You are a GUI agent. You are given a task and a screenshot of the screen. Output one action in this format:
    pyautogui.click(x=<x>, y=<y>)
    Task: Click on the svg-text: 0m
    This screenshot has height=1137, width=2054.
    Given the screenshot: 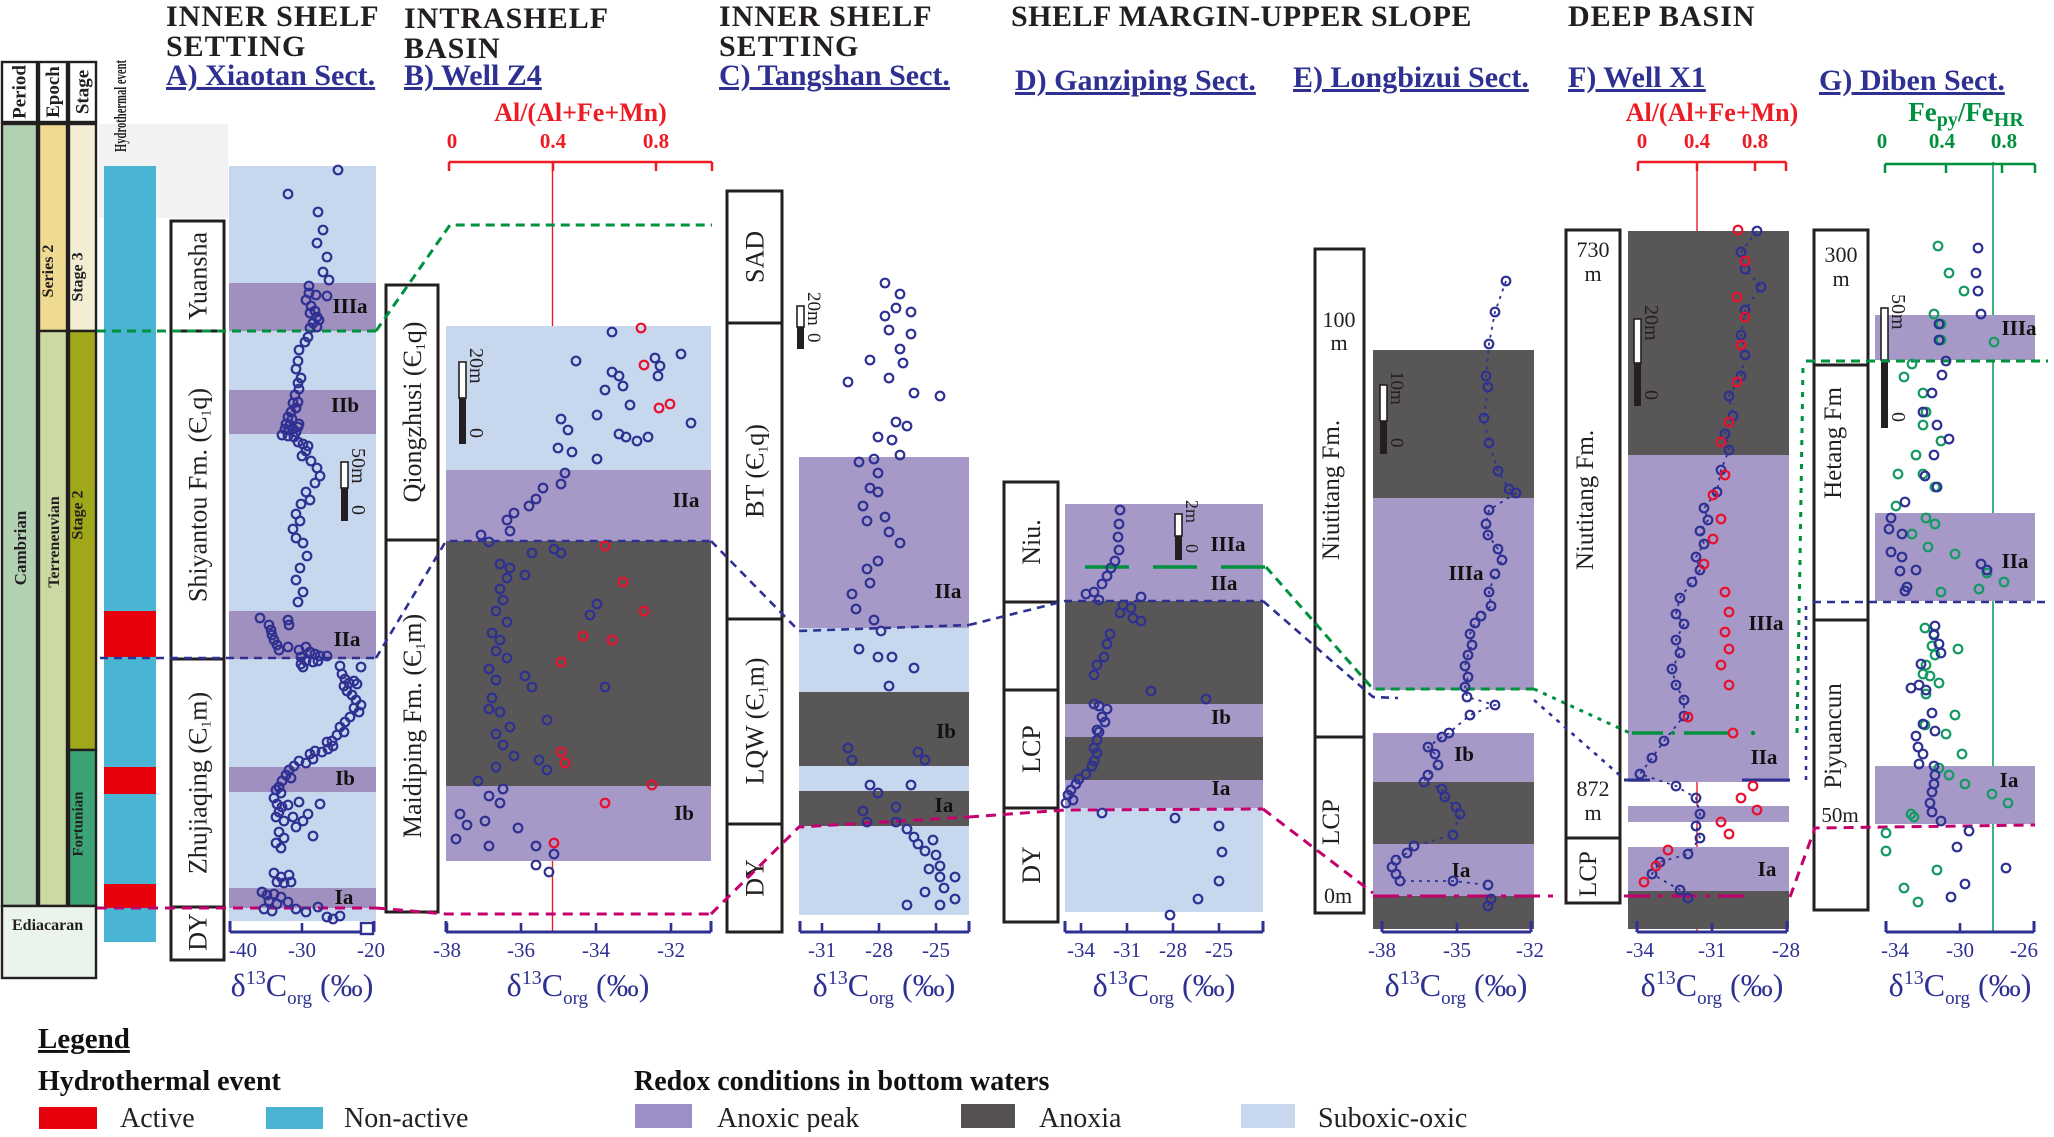 What is the action you would take?
    pyautogui.click(x=1338, y=895)
    